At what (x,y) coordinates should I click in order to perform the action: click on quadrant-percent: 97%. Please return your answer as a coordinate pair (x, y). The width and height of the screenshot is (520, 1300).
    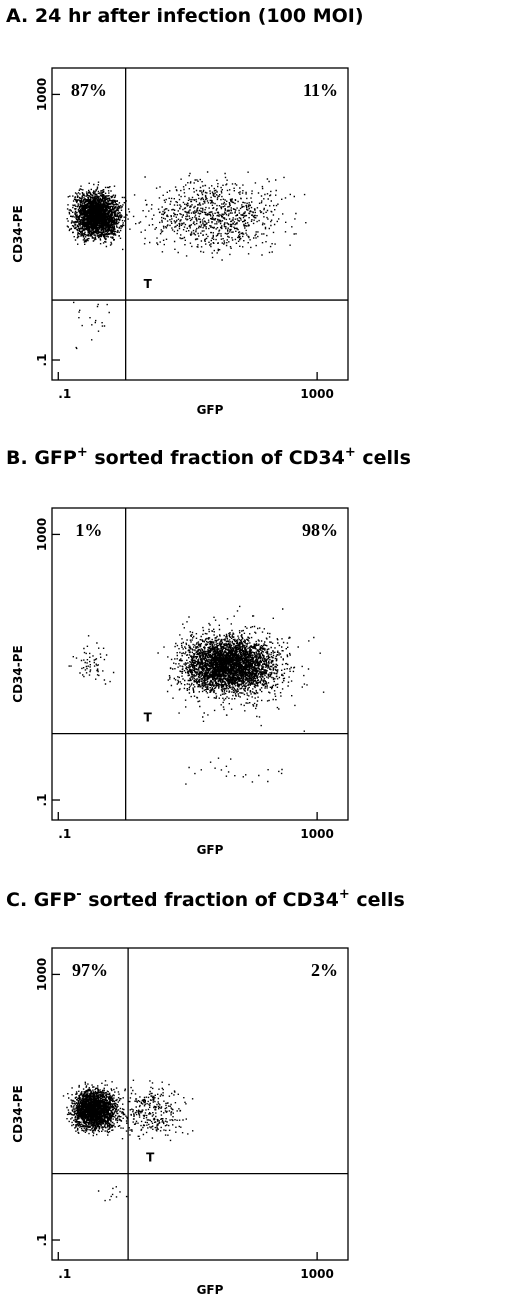
    Looking at the image, I should click on (90, 970).